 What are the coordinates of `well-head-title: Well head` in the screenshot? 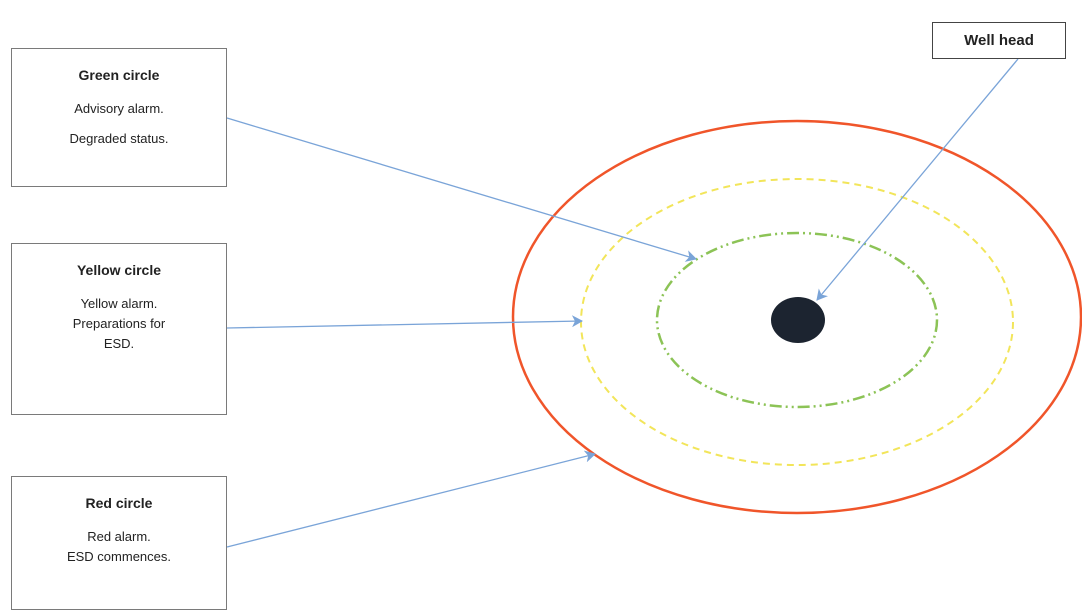 It's located at (999, 40).